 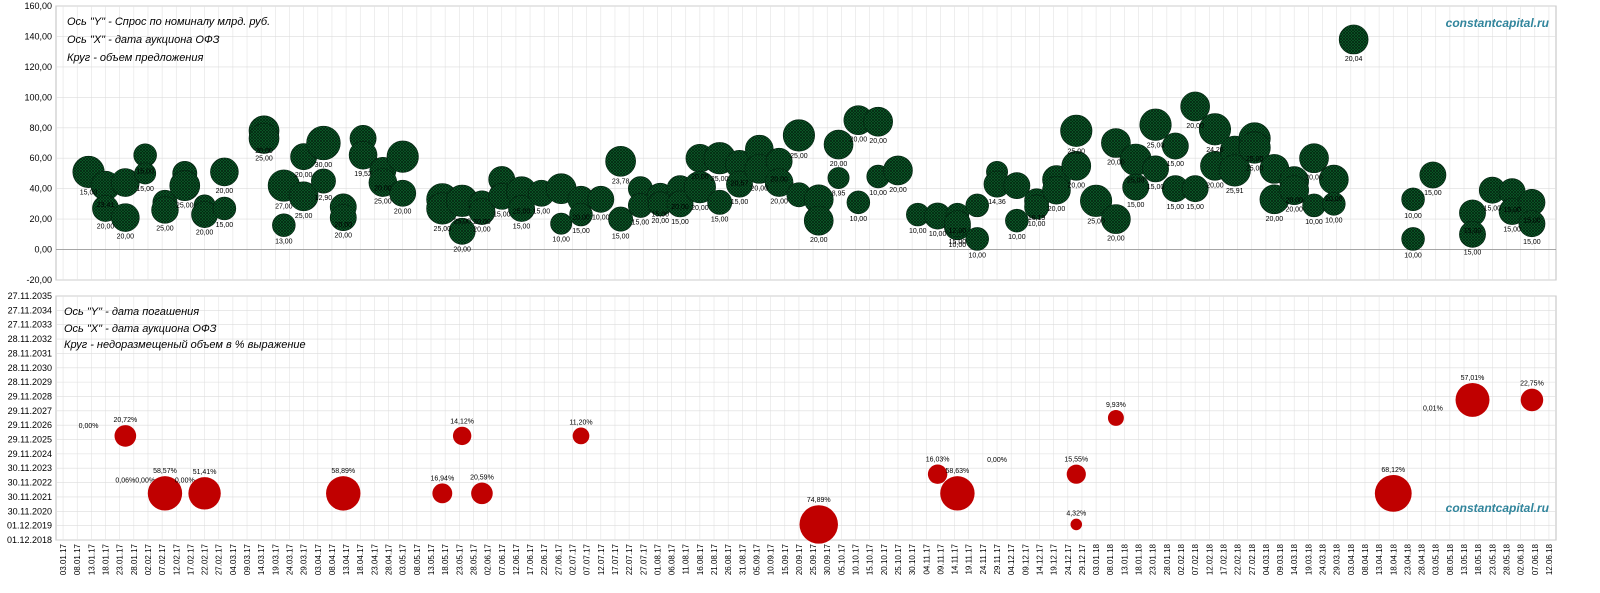 I want to click on x-tick-label: 13.01.17, so click(x=91, y=559).